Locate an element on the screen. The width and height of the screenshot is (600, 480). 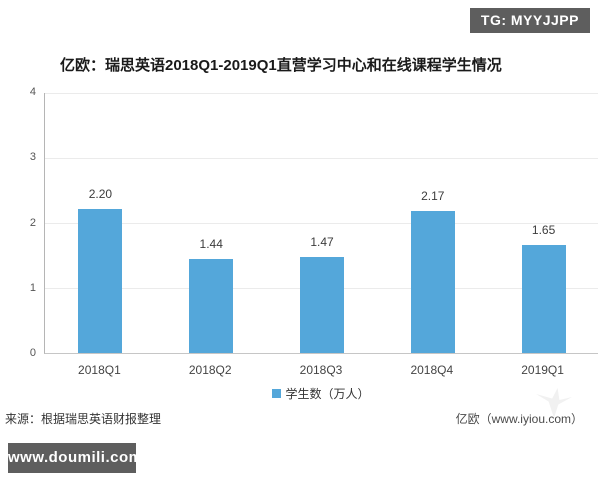
y-tick-label: 0 is located at coordinates (32, 353).